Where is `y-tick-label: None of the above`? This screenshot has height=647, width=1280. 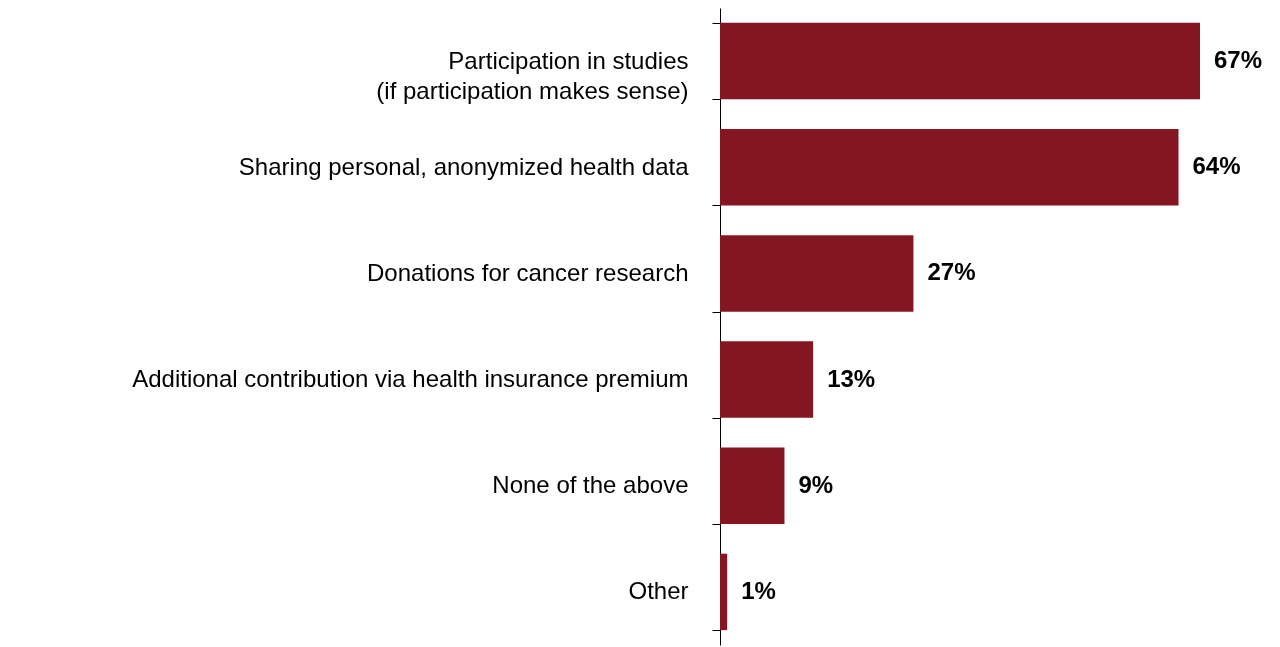 y-tick-label: None of the above is located at coordinates (590, 485).